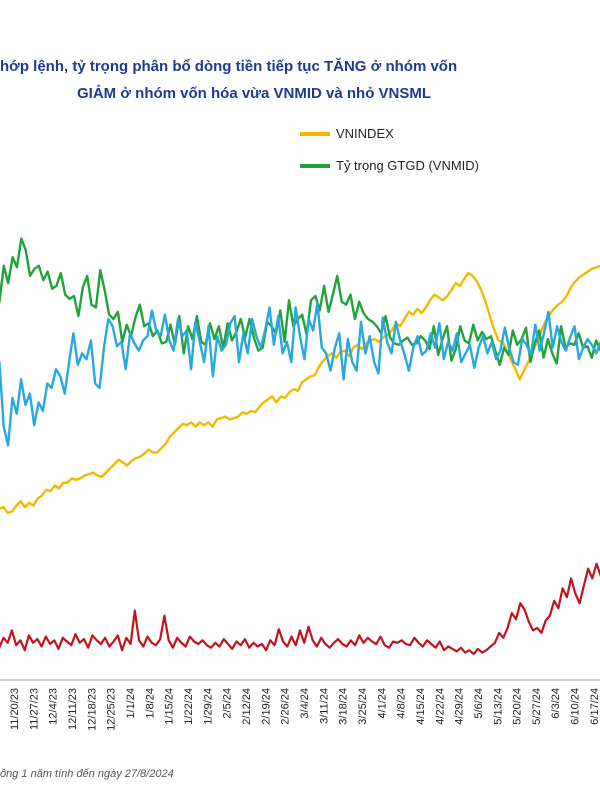 Image resolution: width=600 pixels, height=800 pixels. I want to click on x-tick-label: 5/13/24, so click(498, 706).